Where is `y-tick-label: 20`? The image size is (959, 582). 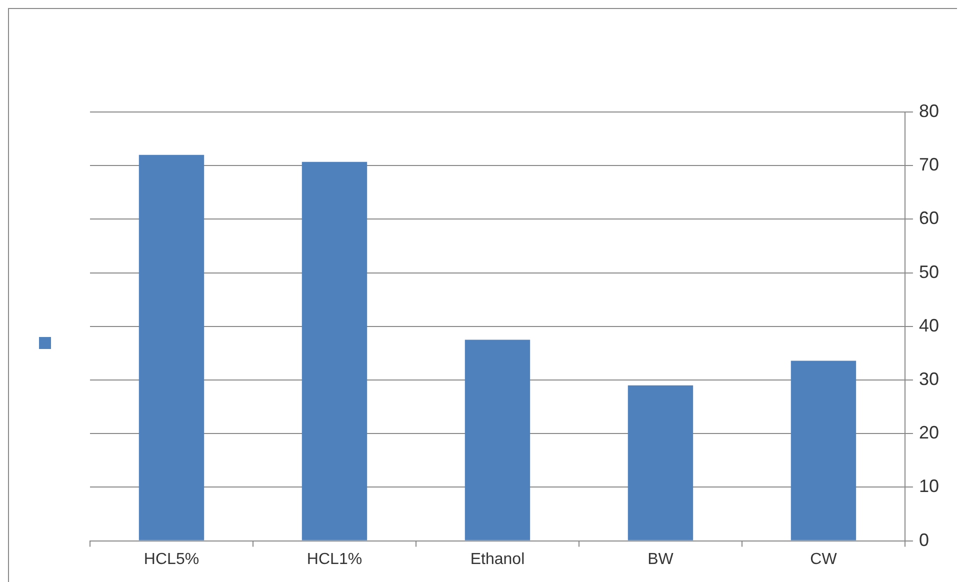
y-tick-label: 20 is located at coordinates (929, 432).